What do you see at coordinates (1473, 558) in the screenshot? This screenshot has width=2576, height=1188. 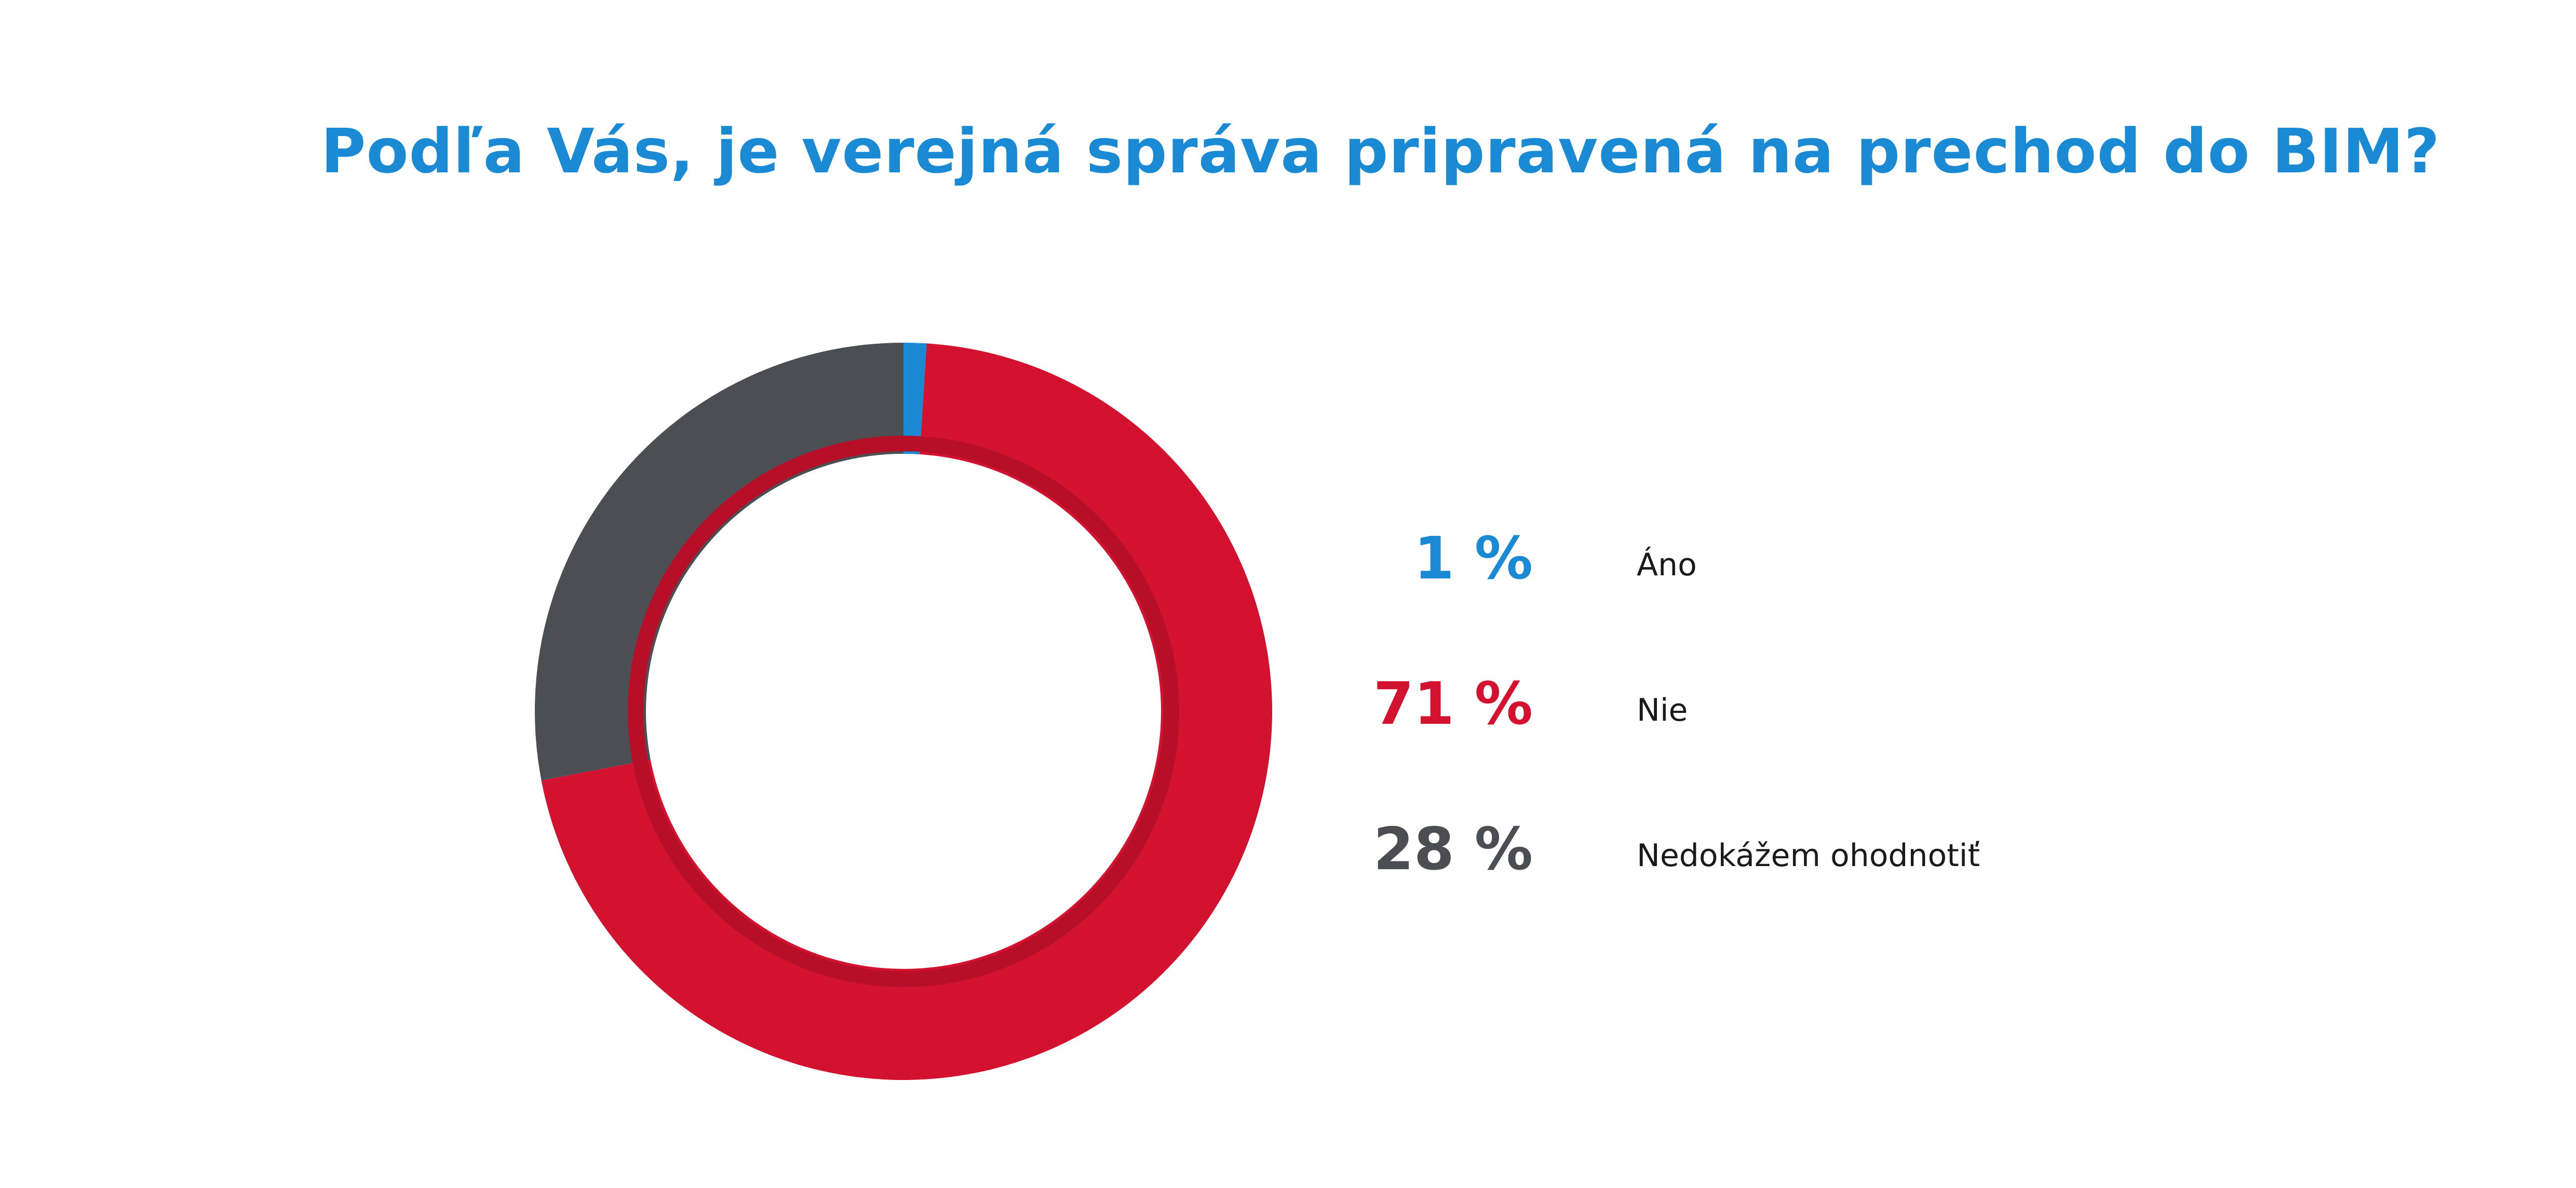 I see `legend-value-ano: 1 %` at bounding box center [1473, 558].